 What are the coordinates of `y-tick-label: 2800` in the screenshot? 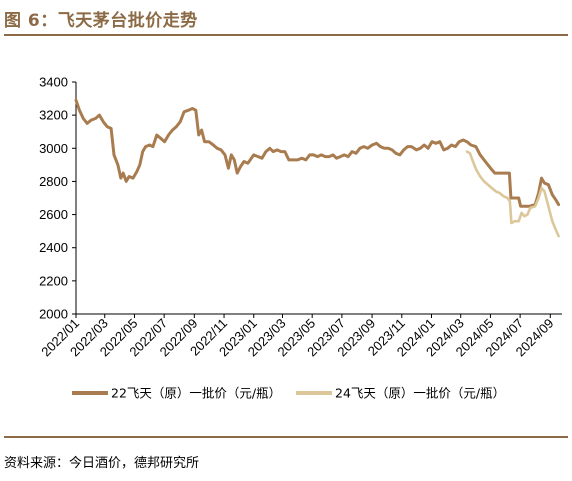 It's located at (53, 181).